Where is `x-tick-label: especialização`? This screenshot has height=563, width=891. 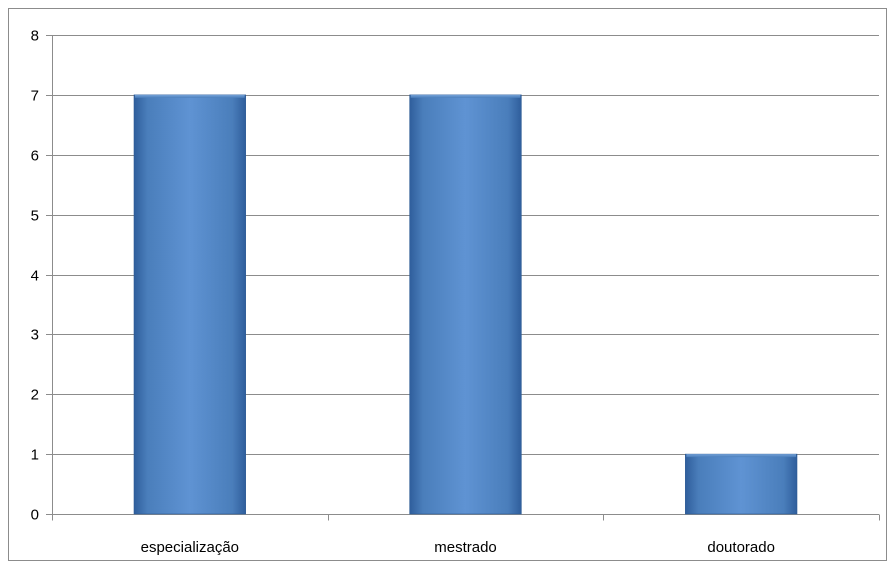 x-tick-label: especialização is located at coordinates (190, 547).